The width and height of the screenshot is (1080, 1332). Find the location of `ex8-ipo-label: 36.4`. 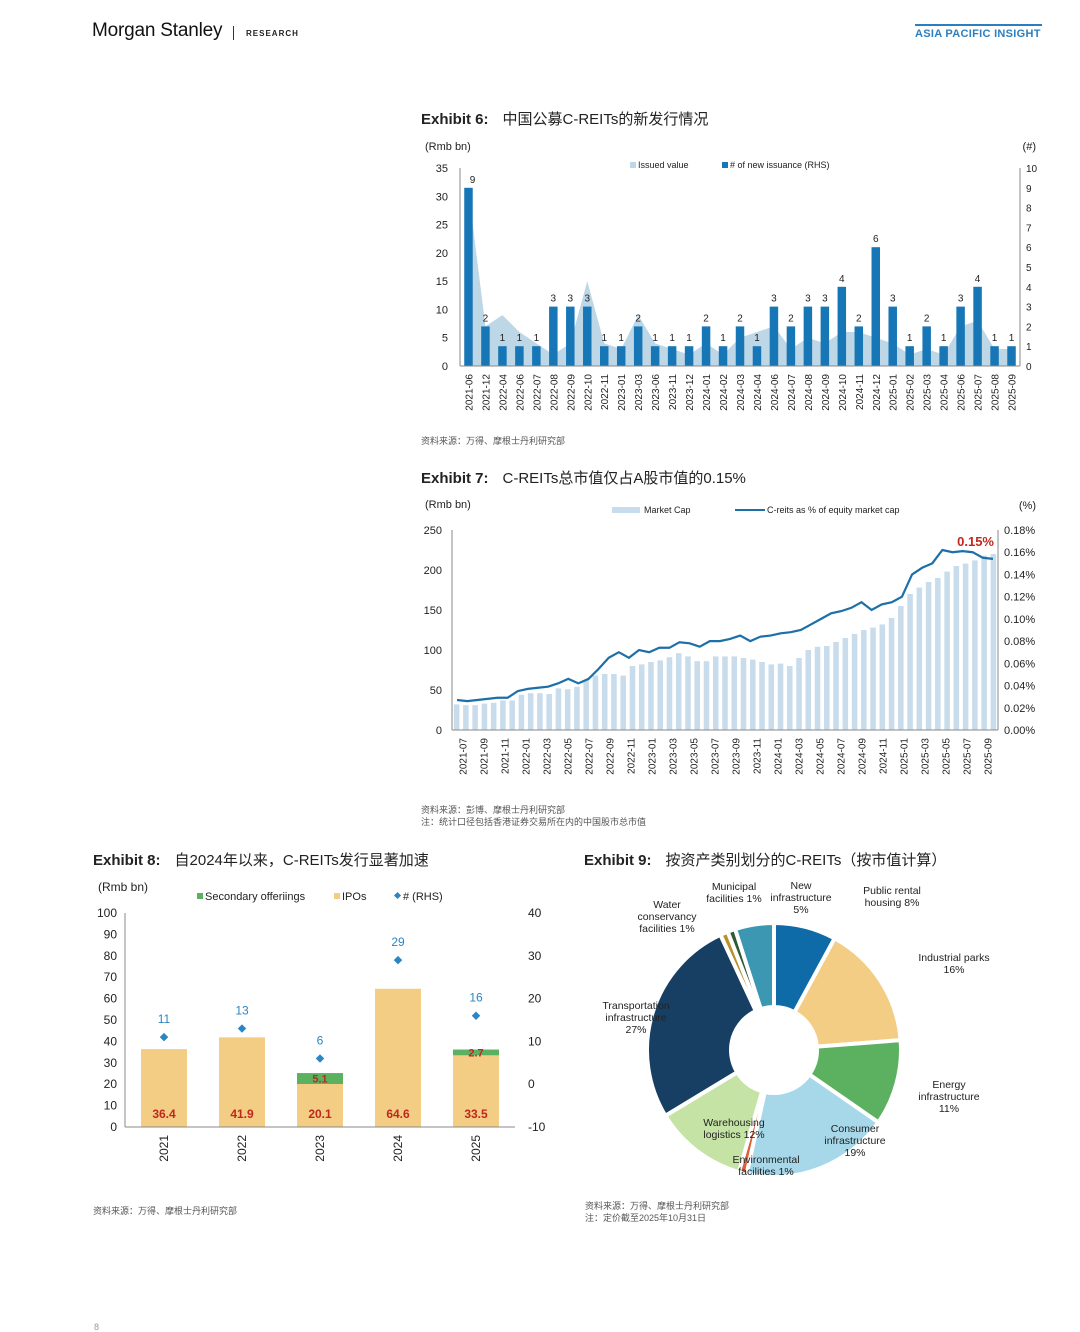

ex8-ipo-label: 36.4 is located at coordinates (164, 1114).